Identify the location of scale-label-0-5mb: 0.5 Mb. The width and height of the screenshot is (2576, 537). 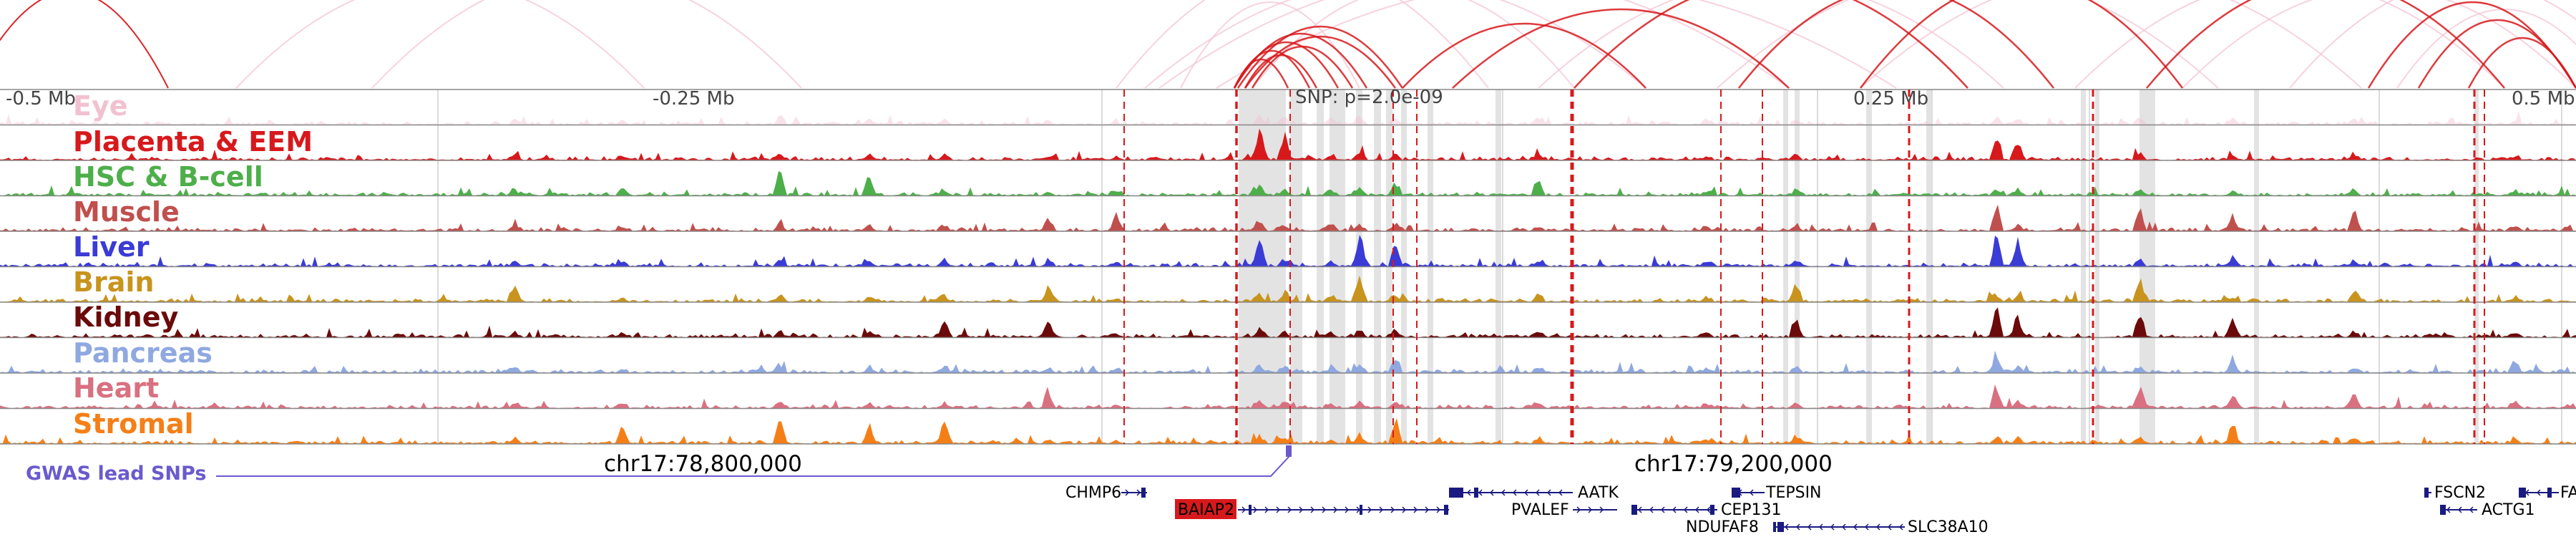
(2543, 99).